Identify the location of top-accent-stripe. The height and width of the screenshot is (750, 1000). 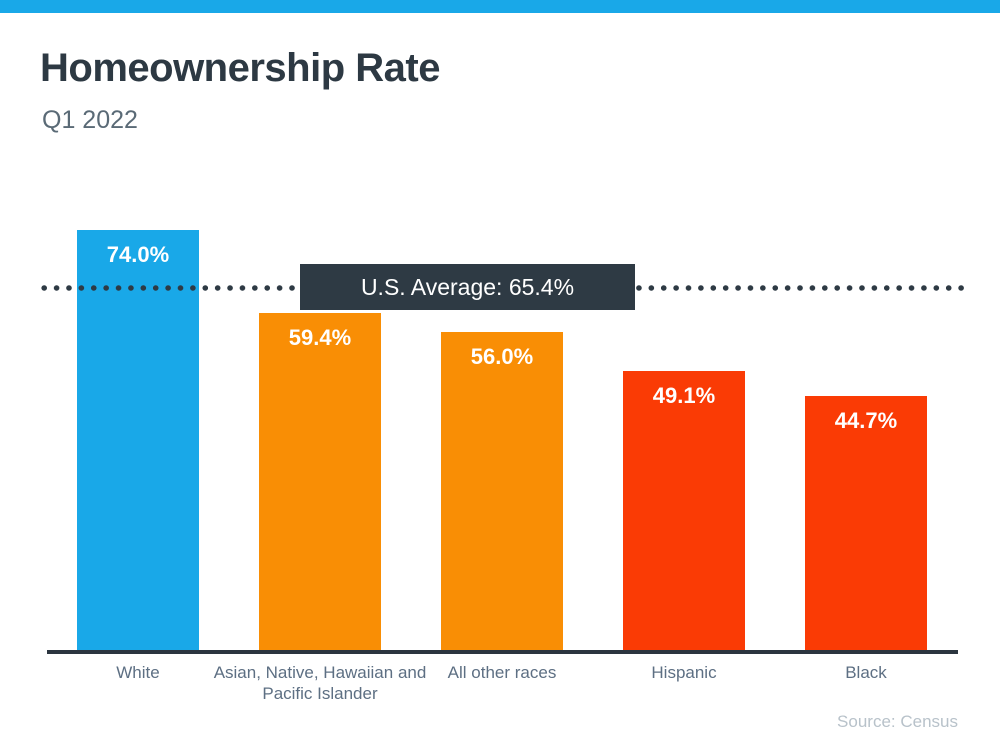
(500, 6).